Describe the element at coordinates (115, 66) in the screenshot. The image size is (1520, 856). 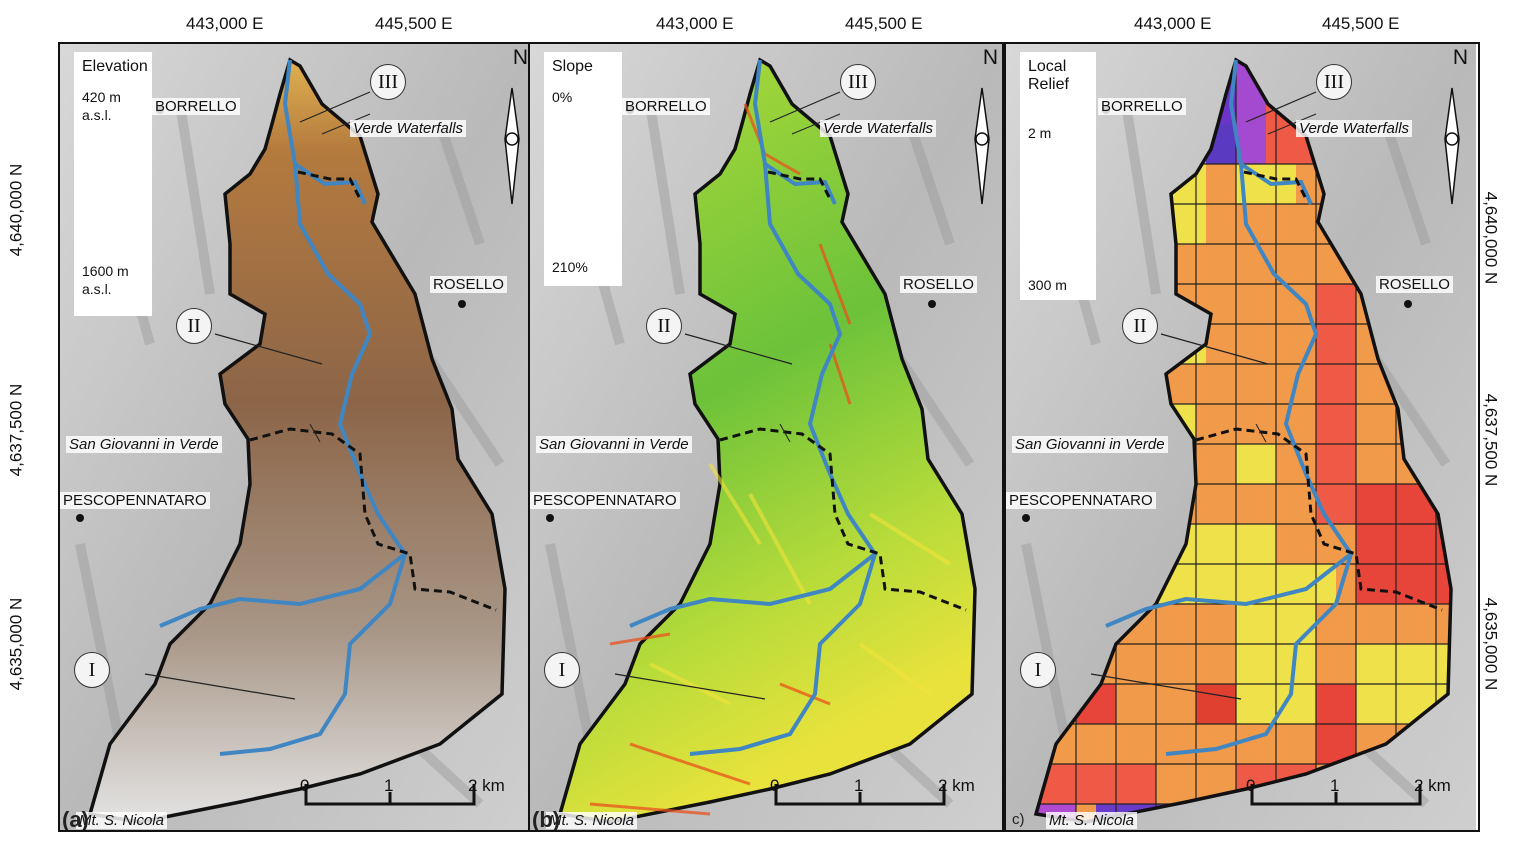
I see `legend-title: Elevation` at that location.